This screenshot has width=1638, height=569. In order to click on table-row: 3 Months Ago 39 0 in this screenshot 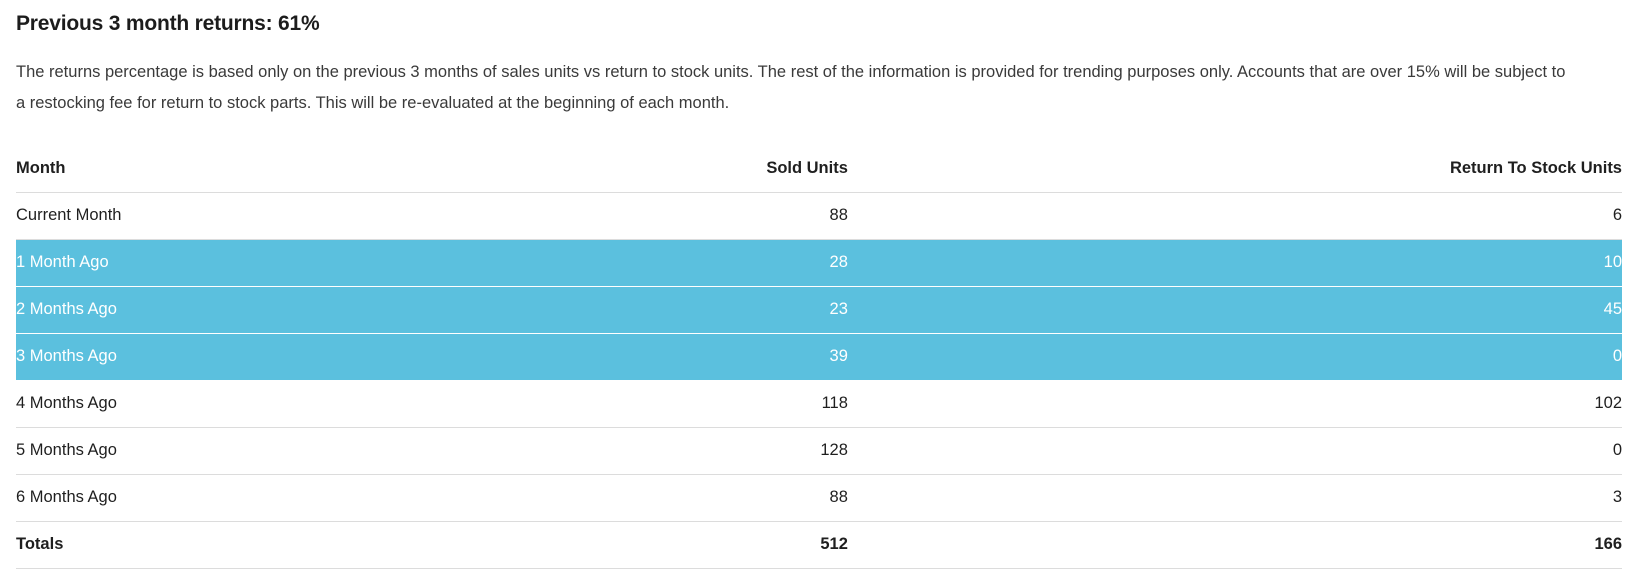, I will do `click(819, 357)`.